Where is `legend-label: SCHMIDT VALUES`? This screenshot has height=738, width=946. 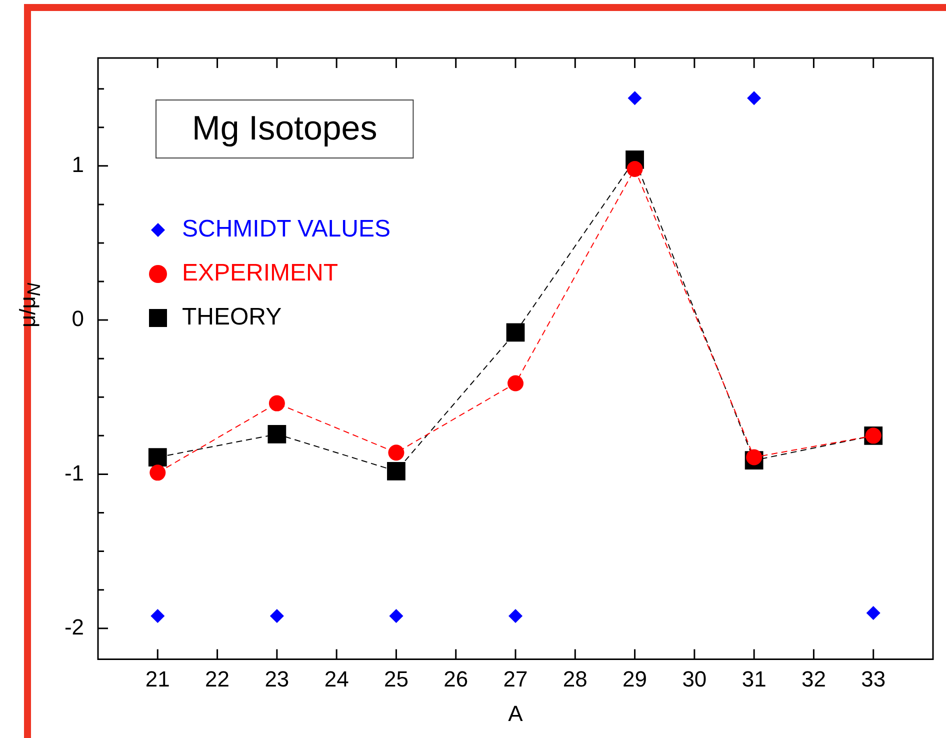
legend-label: SCHMIDT VALUES is located at coordinates (286, 229).